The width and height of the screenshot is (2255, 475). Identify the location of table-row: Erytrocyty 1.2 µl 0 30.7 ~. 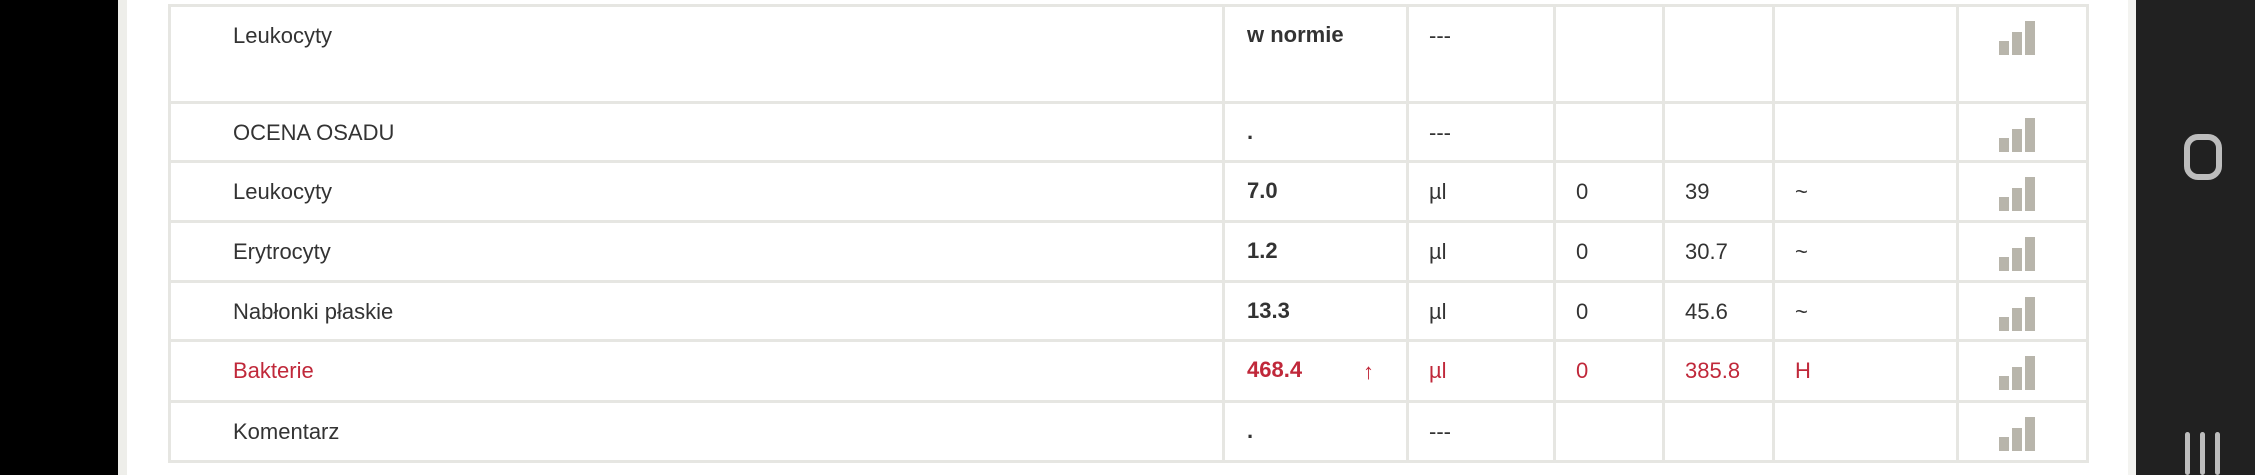
(1128, 251).